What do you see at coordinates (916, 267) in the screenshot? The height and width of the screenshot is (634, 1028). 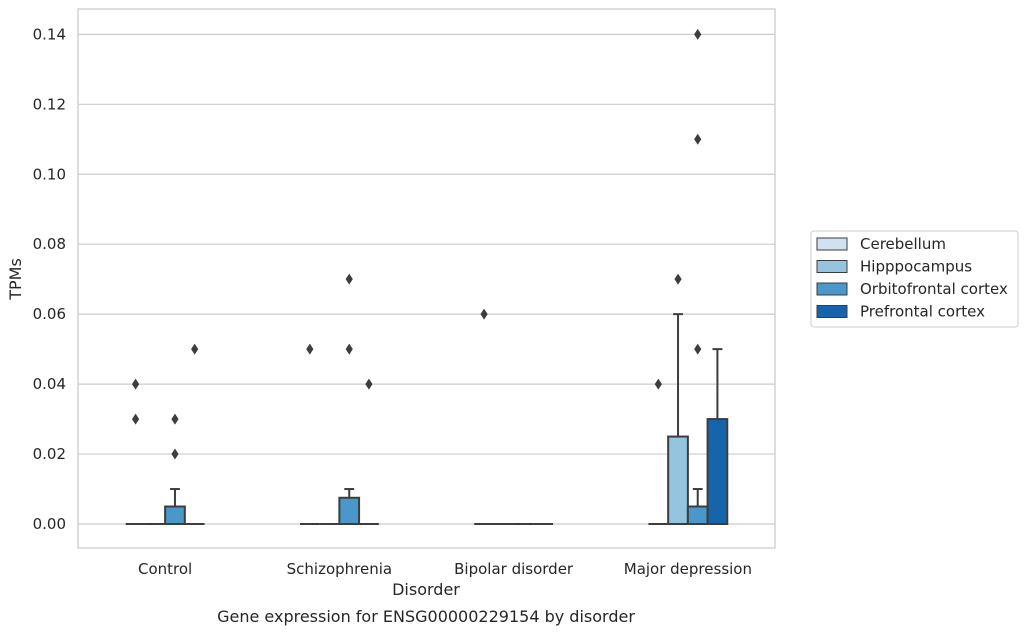 I see `legend-label: Hipppocampus` at bounding box center [916, 267].